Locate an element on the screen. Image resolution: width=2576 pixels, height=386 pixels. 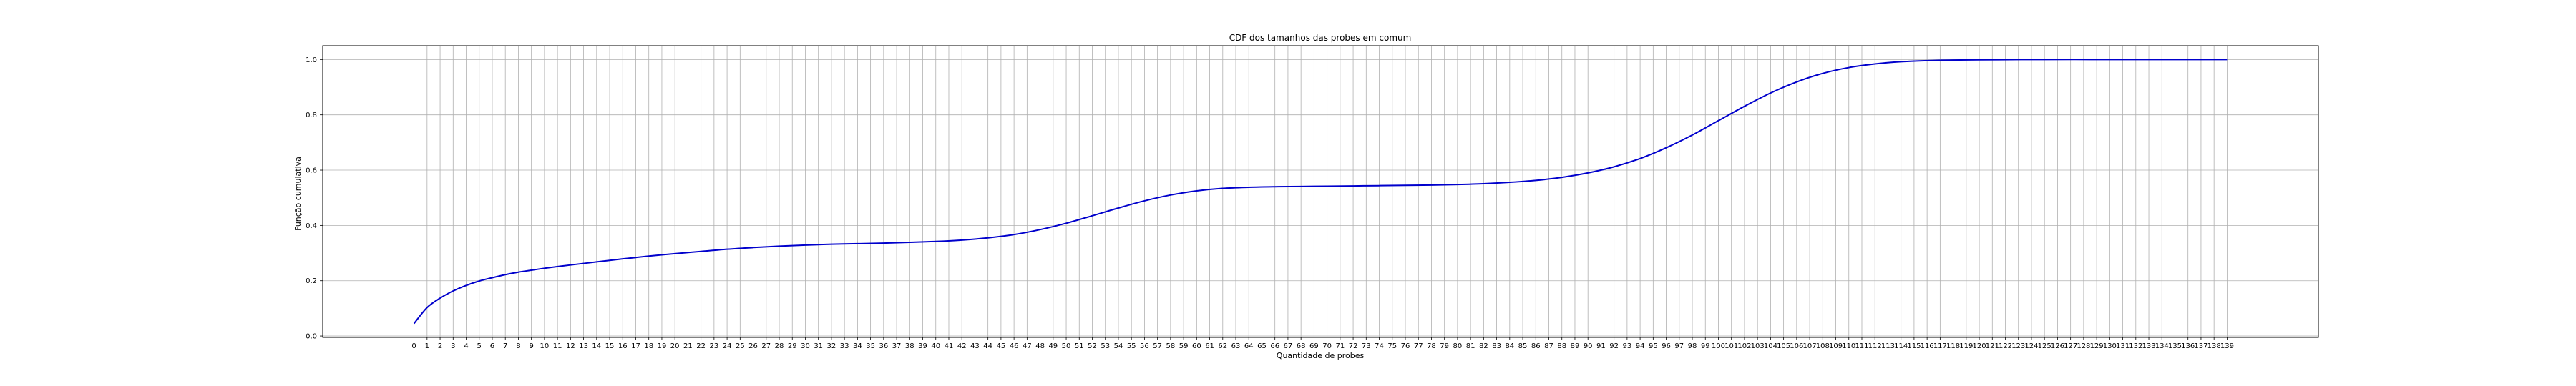
x-tick-label: 108 is located at coordinates (1823, 346).